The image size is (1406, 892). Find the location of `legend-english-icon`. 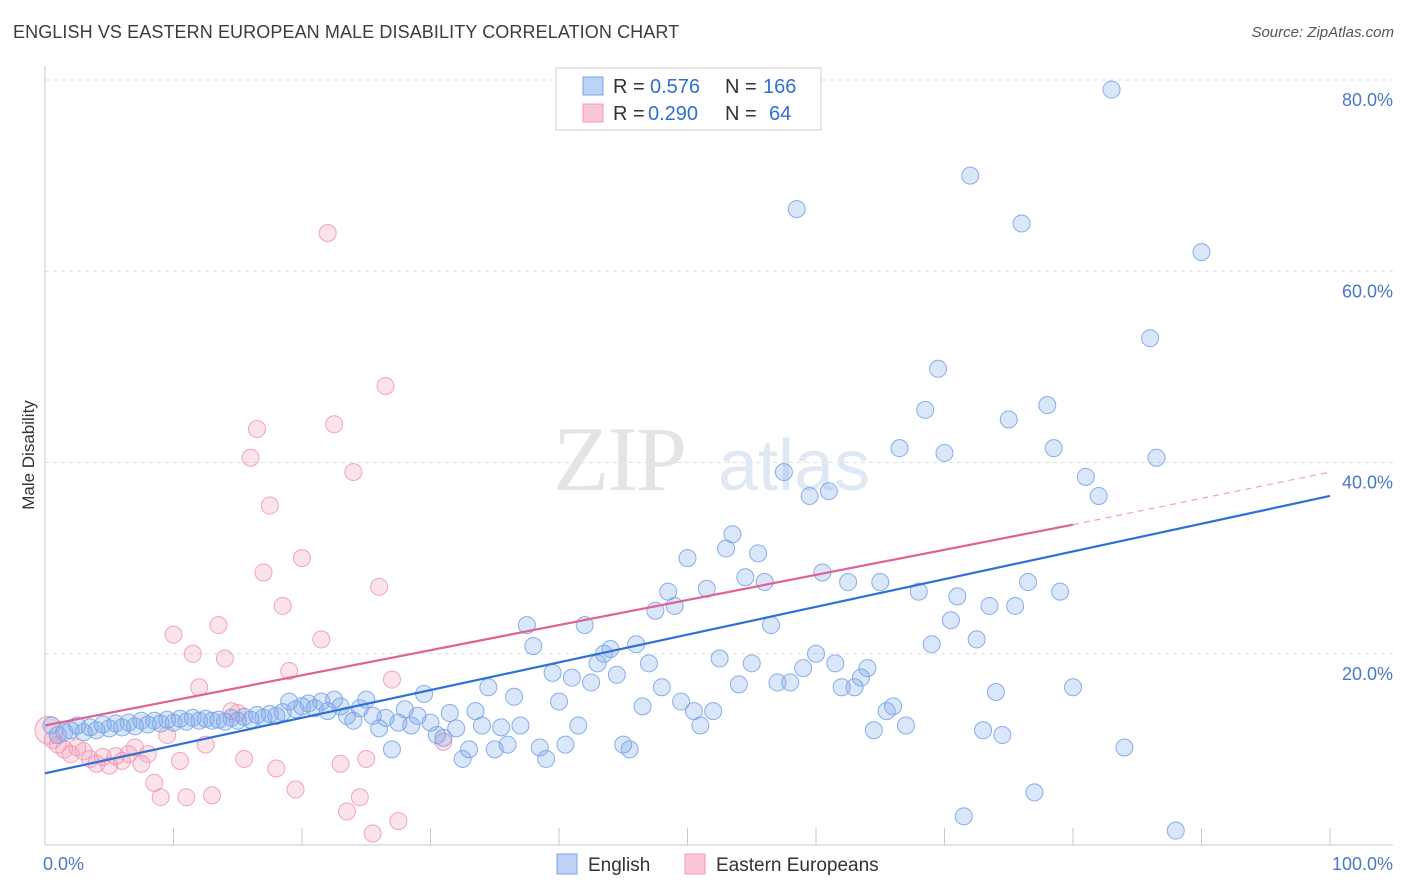

legend-english-icon is located at coordinates (567, 864).